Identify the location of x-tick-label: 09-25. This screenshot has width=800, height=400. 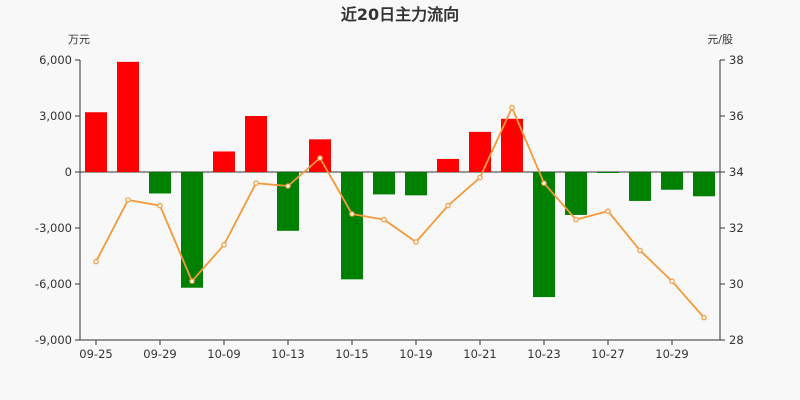
(95, 354).